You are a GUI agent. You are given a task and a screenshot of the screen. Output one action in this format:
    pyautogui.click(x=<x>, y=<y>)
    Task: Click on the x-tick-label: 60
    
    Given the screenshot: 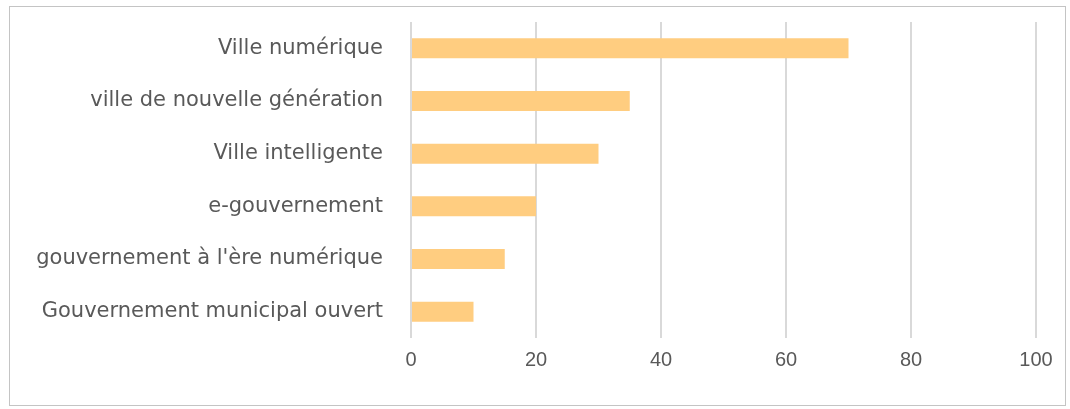 What is the action you would take?
    pyautogui.click(x=786, y=358)
    